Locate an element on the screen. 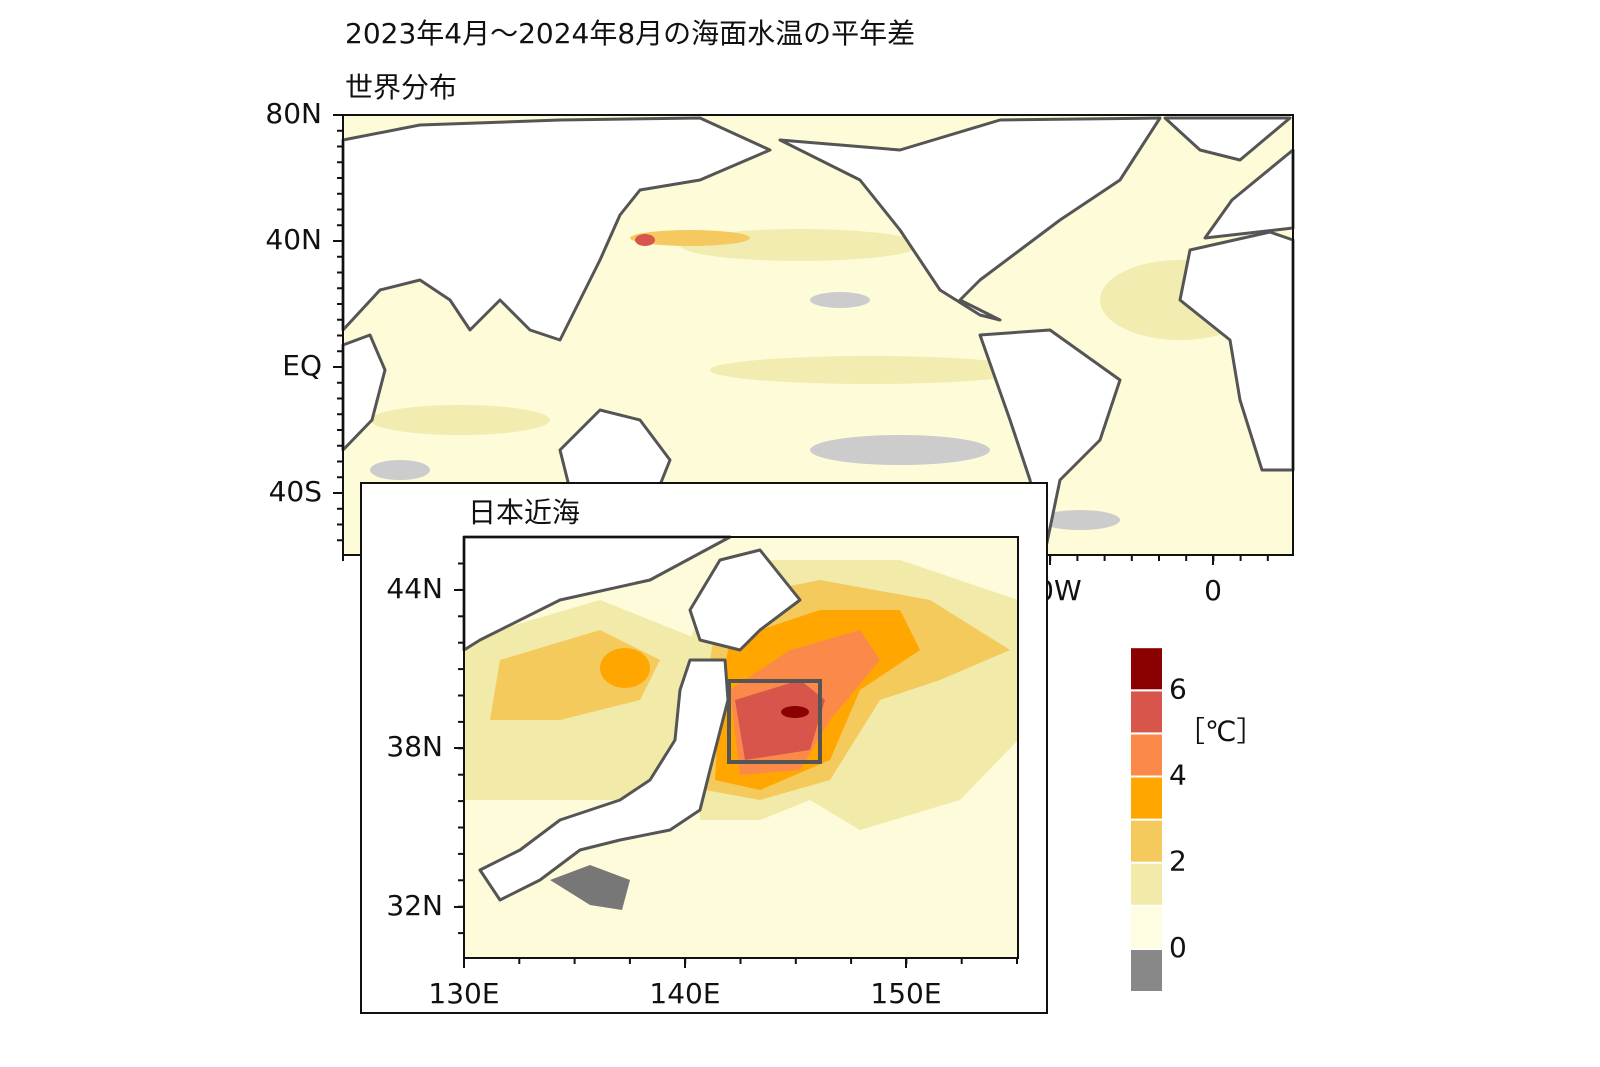 Image resolution: width=1600 pixels, height=1067 pixels. lat-label: 40N is located at coordinates (293, 239).